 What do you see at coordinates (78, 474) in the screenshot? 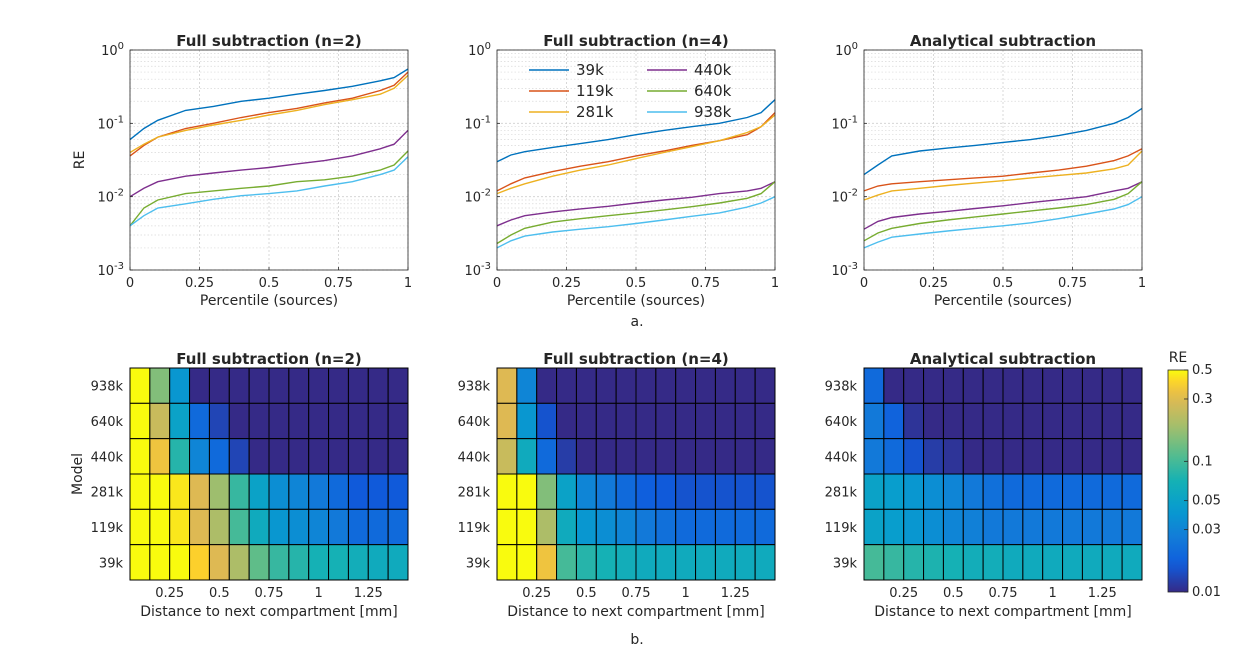
I see `y-axis-label: Model` at bounding box center [78, 474].